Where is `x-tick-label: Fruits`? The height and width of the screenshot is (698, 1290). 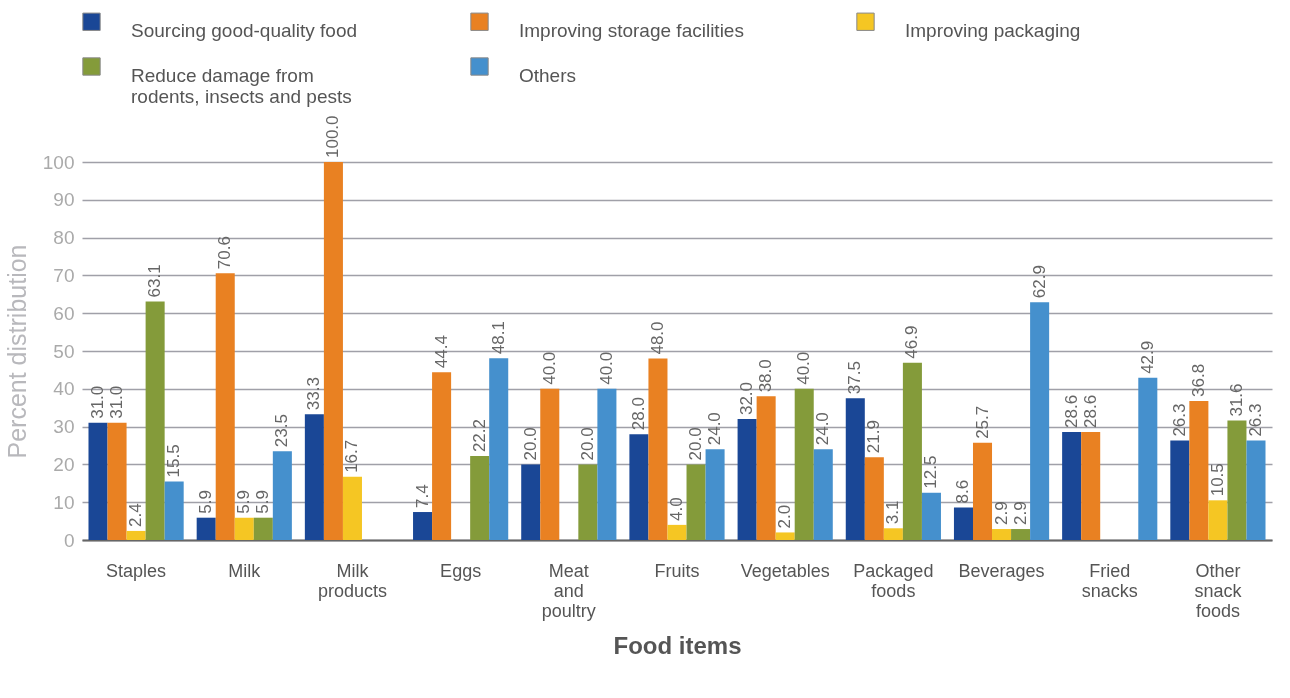
x-tick-label: Fruits is located at coordinates (677, 570).